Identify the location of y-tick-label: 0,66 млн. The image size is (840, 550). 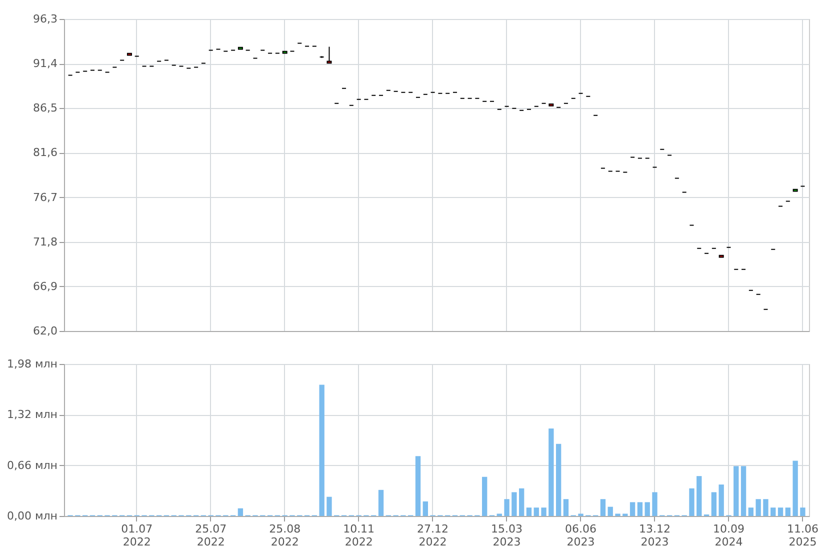
(32, 465).